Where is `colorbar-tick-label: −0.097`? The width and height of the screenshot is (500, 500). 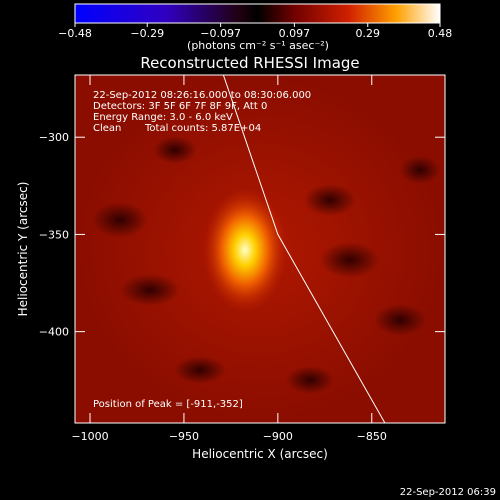
colorbar-tick-label: −0.097 is located at coordinates (220, 33).